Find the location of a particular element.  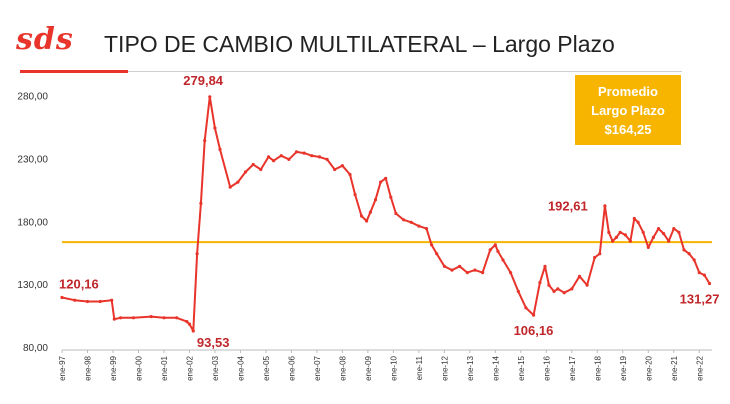

x-tick-label: ene-02 is located at coordinates (189, 367).